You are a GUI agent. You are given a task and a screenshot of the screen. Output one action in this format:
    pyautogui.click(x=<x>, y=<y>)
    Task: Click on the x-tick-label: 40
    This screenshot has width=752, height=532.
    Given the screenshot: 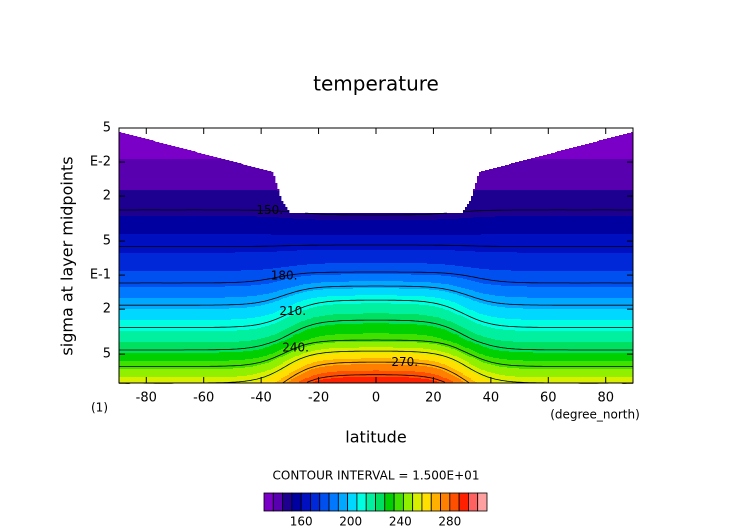 What is the action you would take?
    pyautogui.click(x=491, y=398)
    